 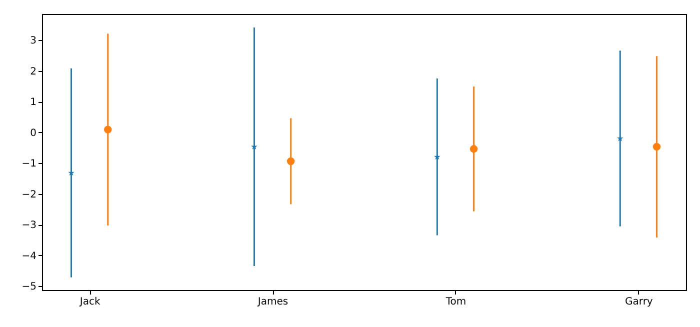 I want to click on y-tick-label: 3, so click(x=33, y=41).